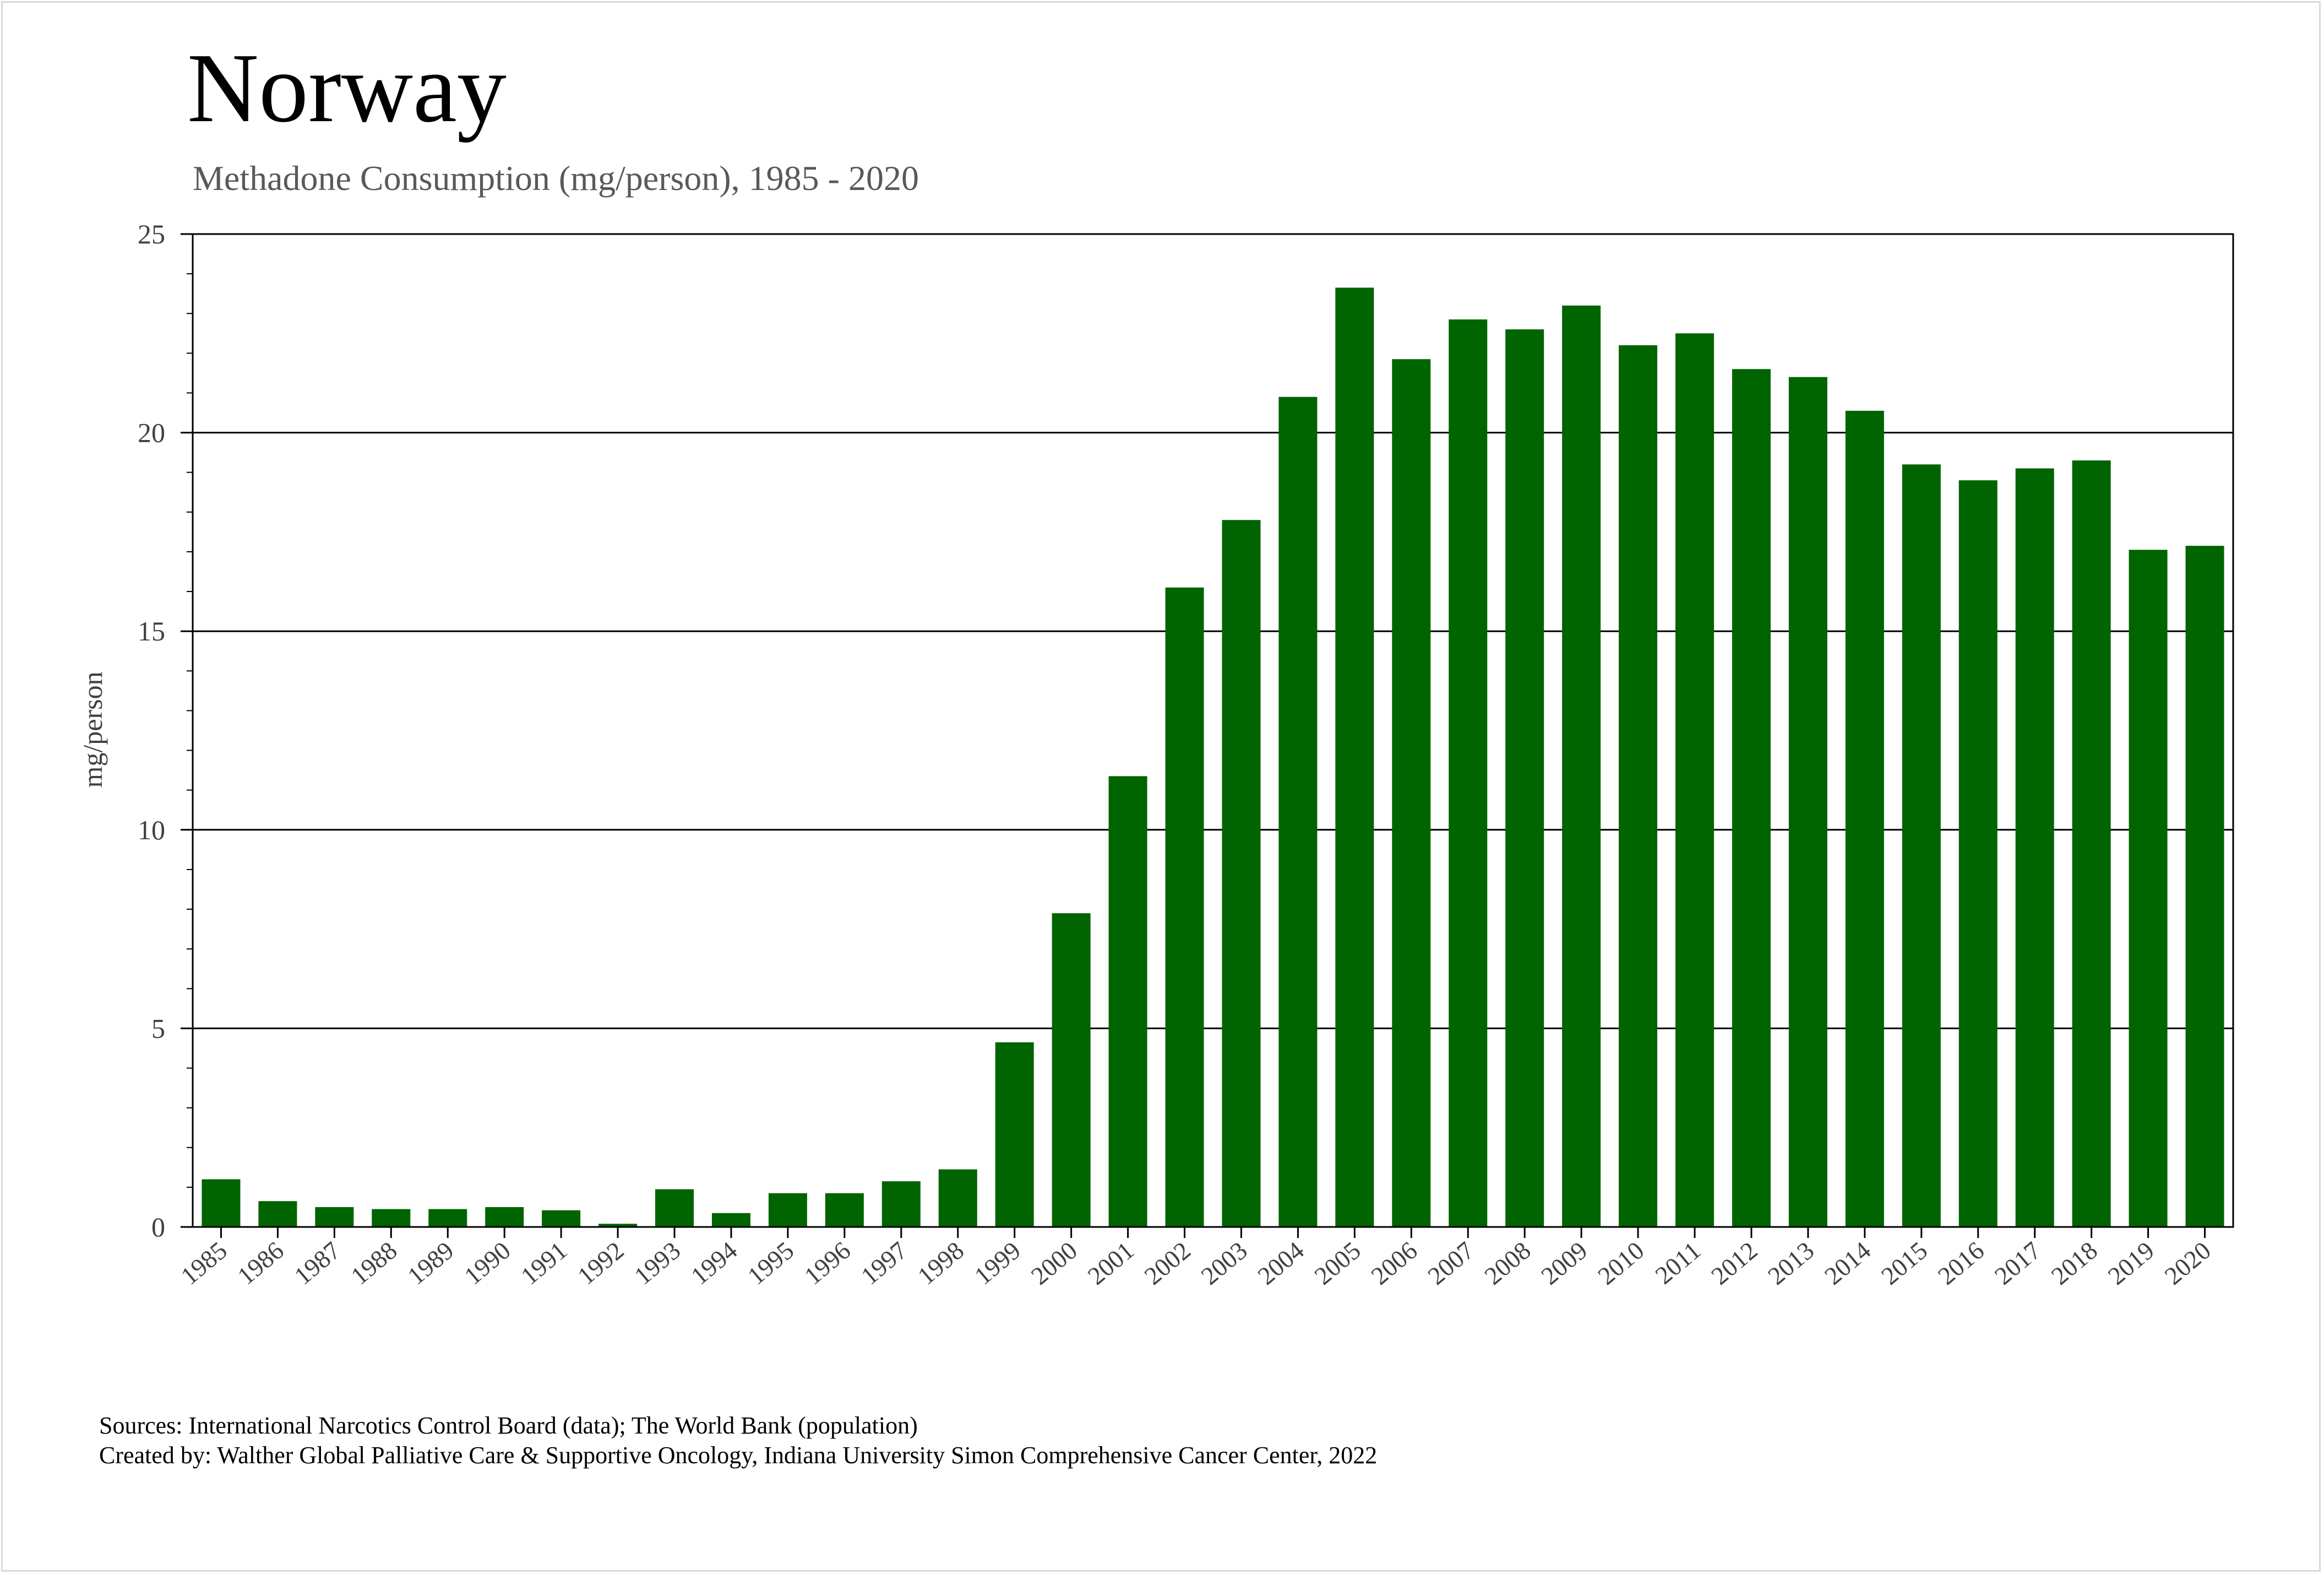 The width and height of the screenshot is (2324, 1575). I want to click on x-tick-label: 2011, so click(1678, 1263).